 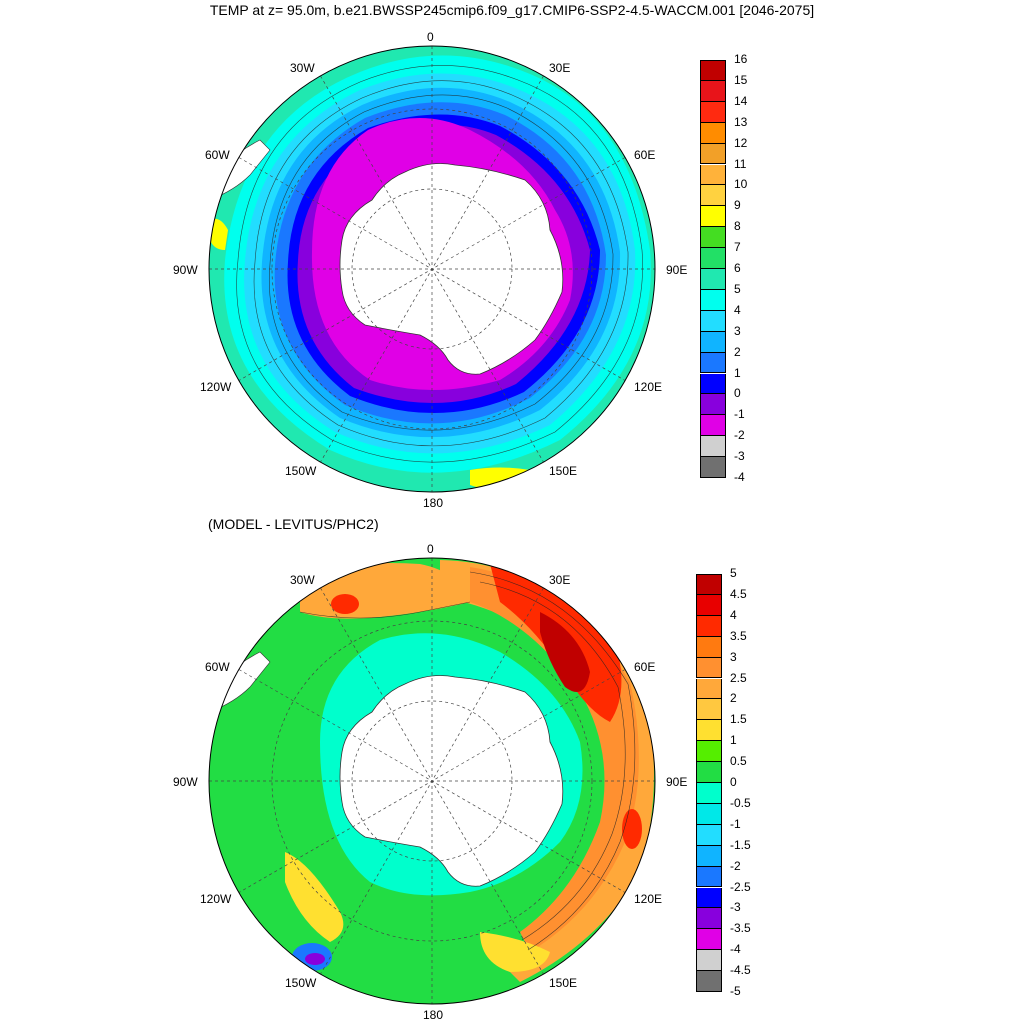 I want to click on diff-hot-spot-east, so click(x=632, y=829).